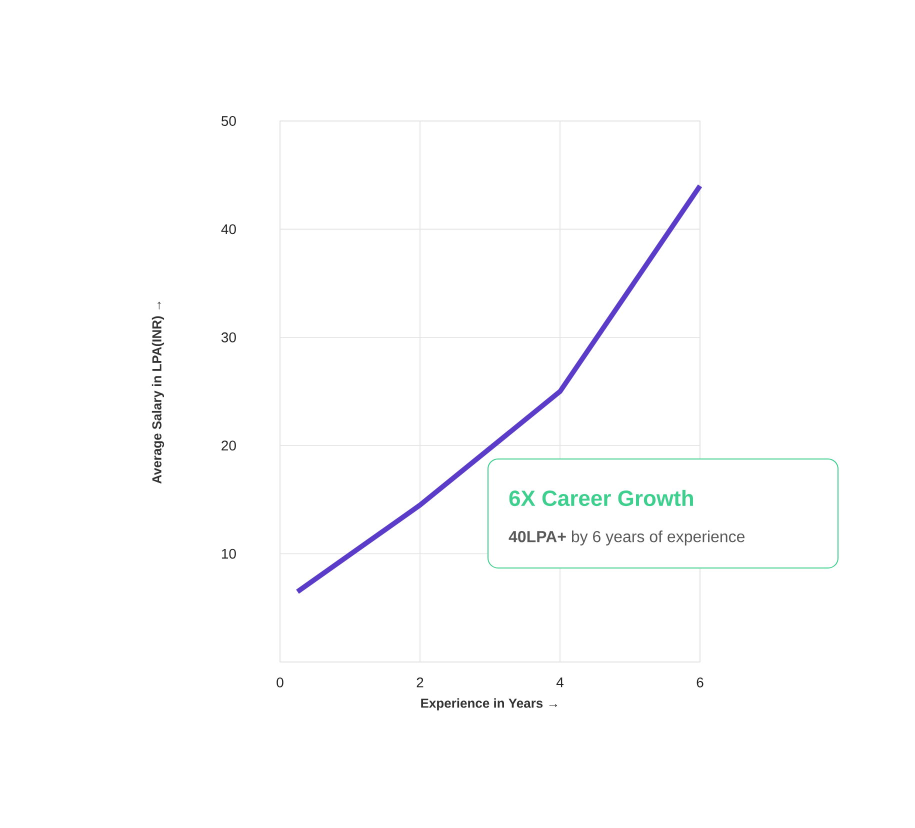  What do you see at coordinates (489, 704) in the screenshot?
I see `x-axis-title: Experience in Years →` at bounding box center [489, 704].